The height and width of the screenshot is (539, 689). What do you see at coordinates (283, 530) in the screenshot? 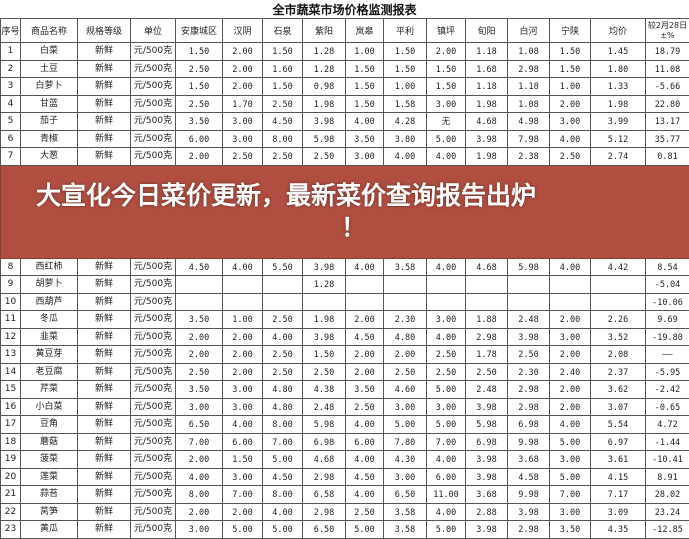
I see `table-cell: 5.00` at bounding box center [283, 530].